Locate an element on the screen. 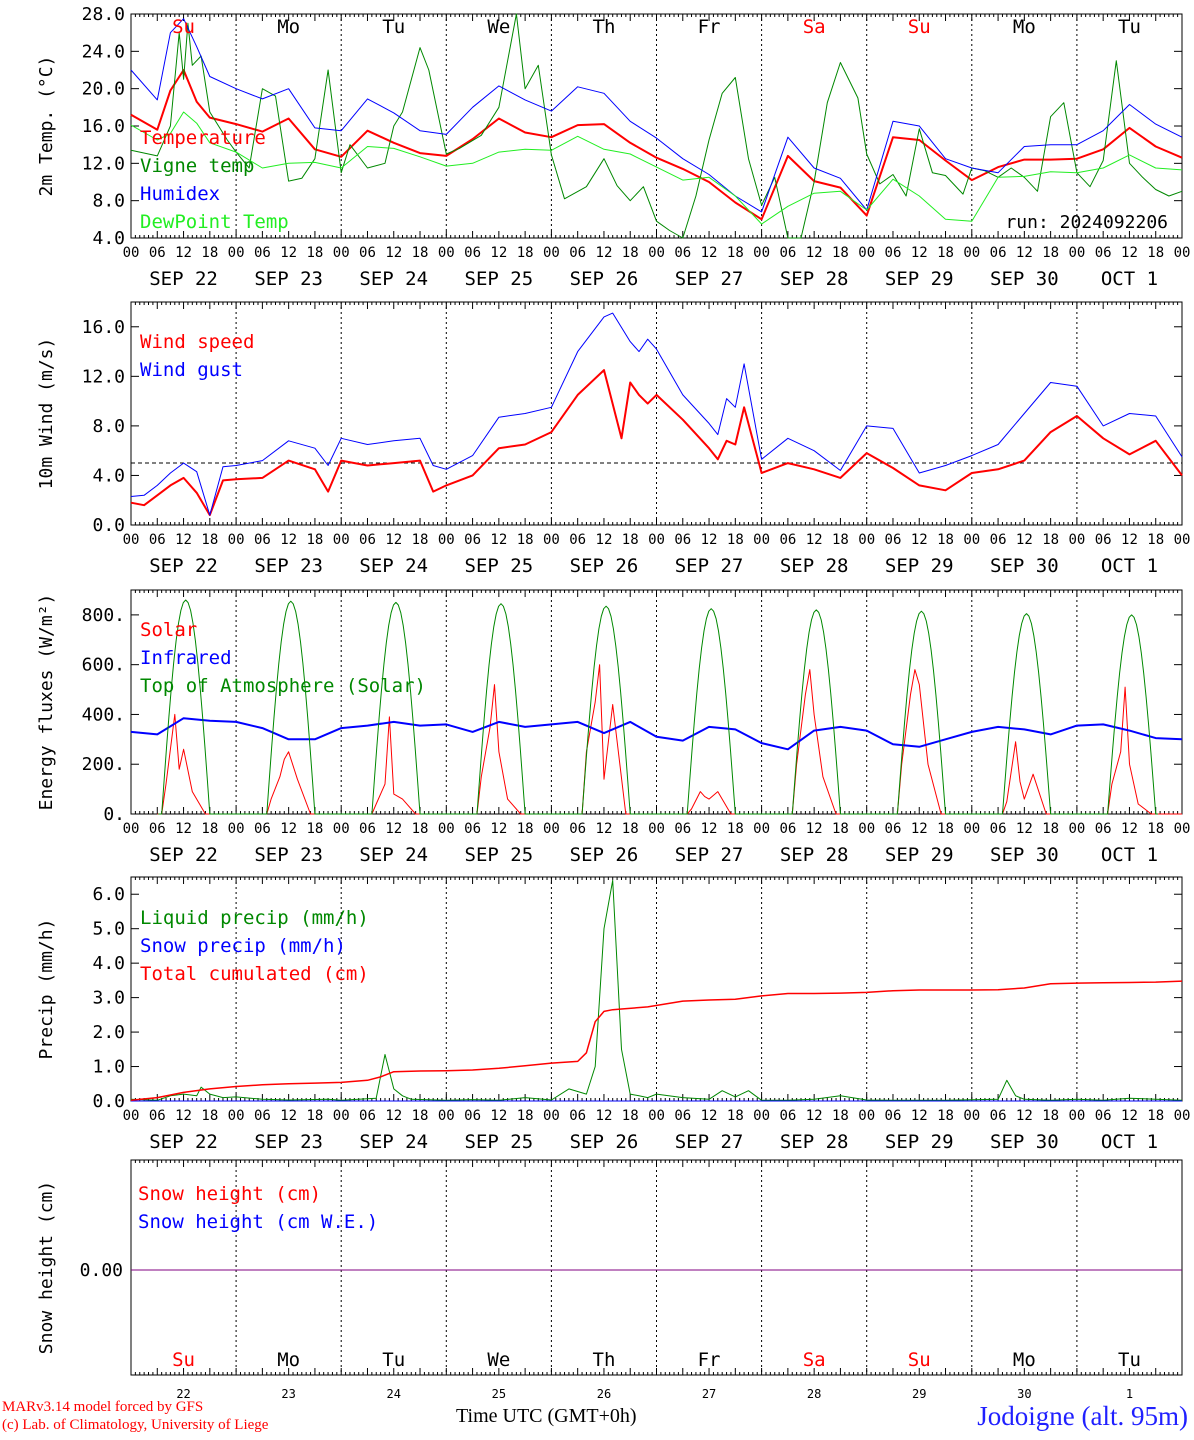 The width and height of the screenshot is (1194, 1440). day-name: Mo is located at coordinates (1024, 1360).